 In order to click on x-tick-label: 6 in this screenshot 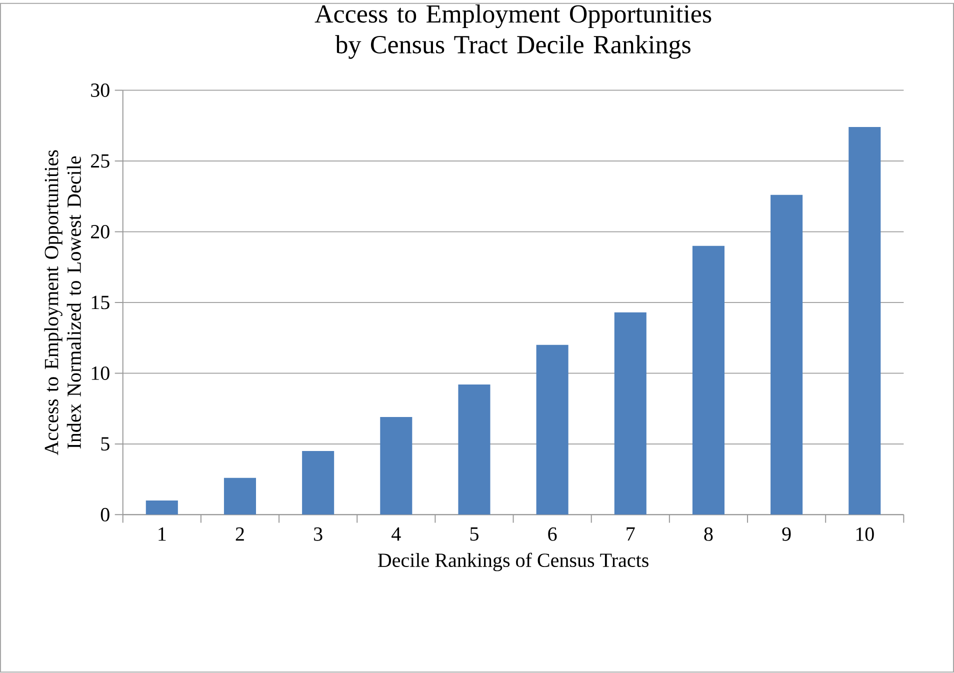, I will do `click(552, 535)`.